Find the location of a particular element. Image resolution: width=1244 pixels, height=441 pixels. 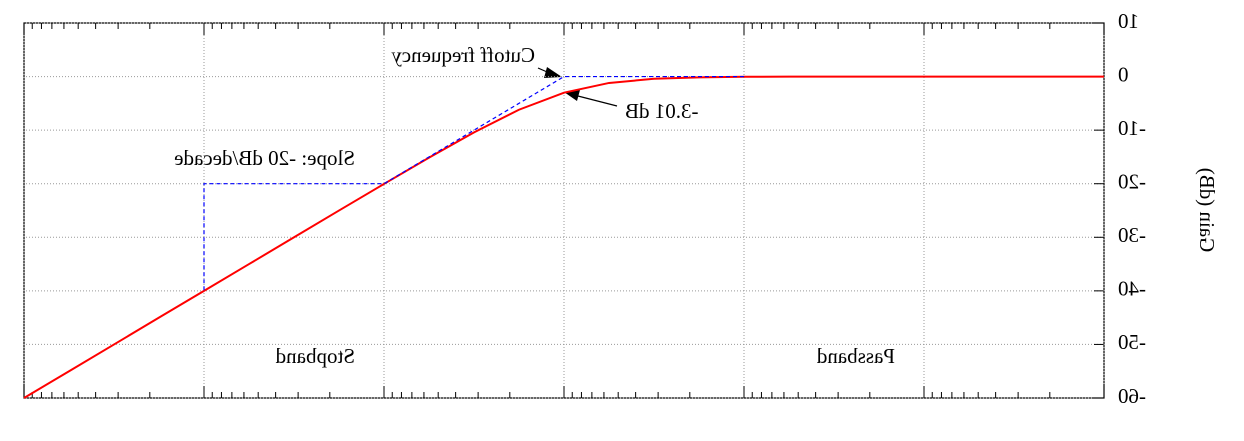

y-tick-label: 0 is located at coordinates (1123, 74).